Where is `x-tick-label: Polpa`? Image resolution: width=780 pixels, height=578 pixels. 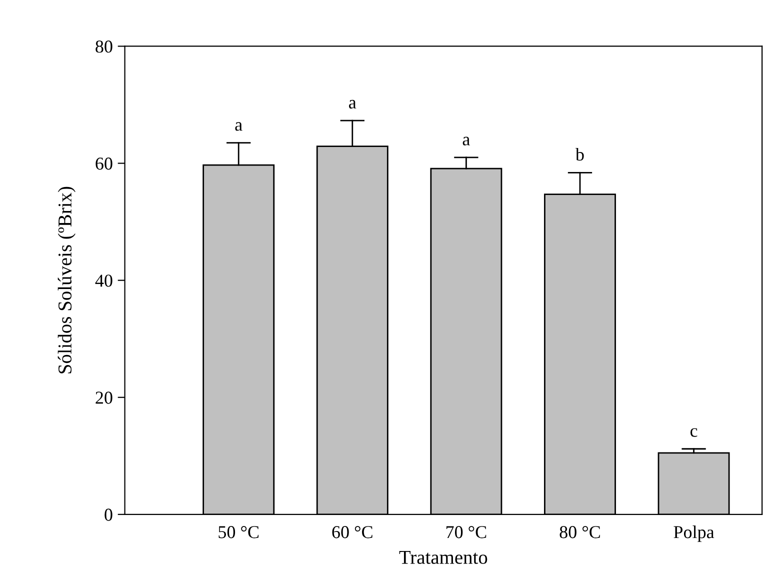
x-tick-label: Polpa is located at coordinates (694, 534).